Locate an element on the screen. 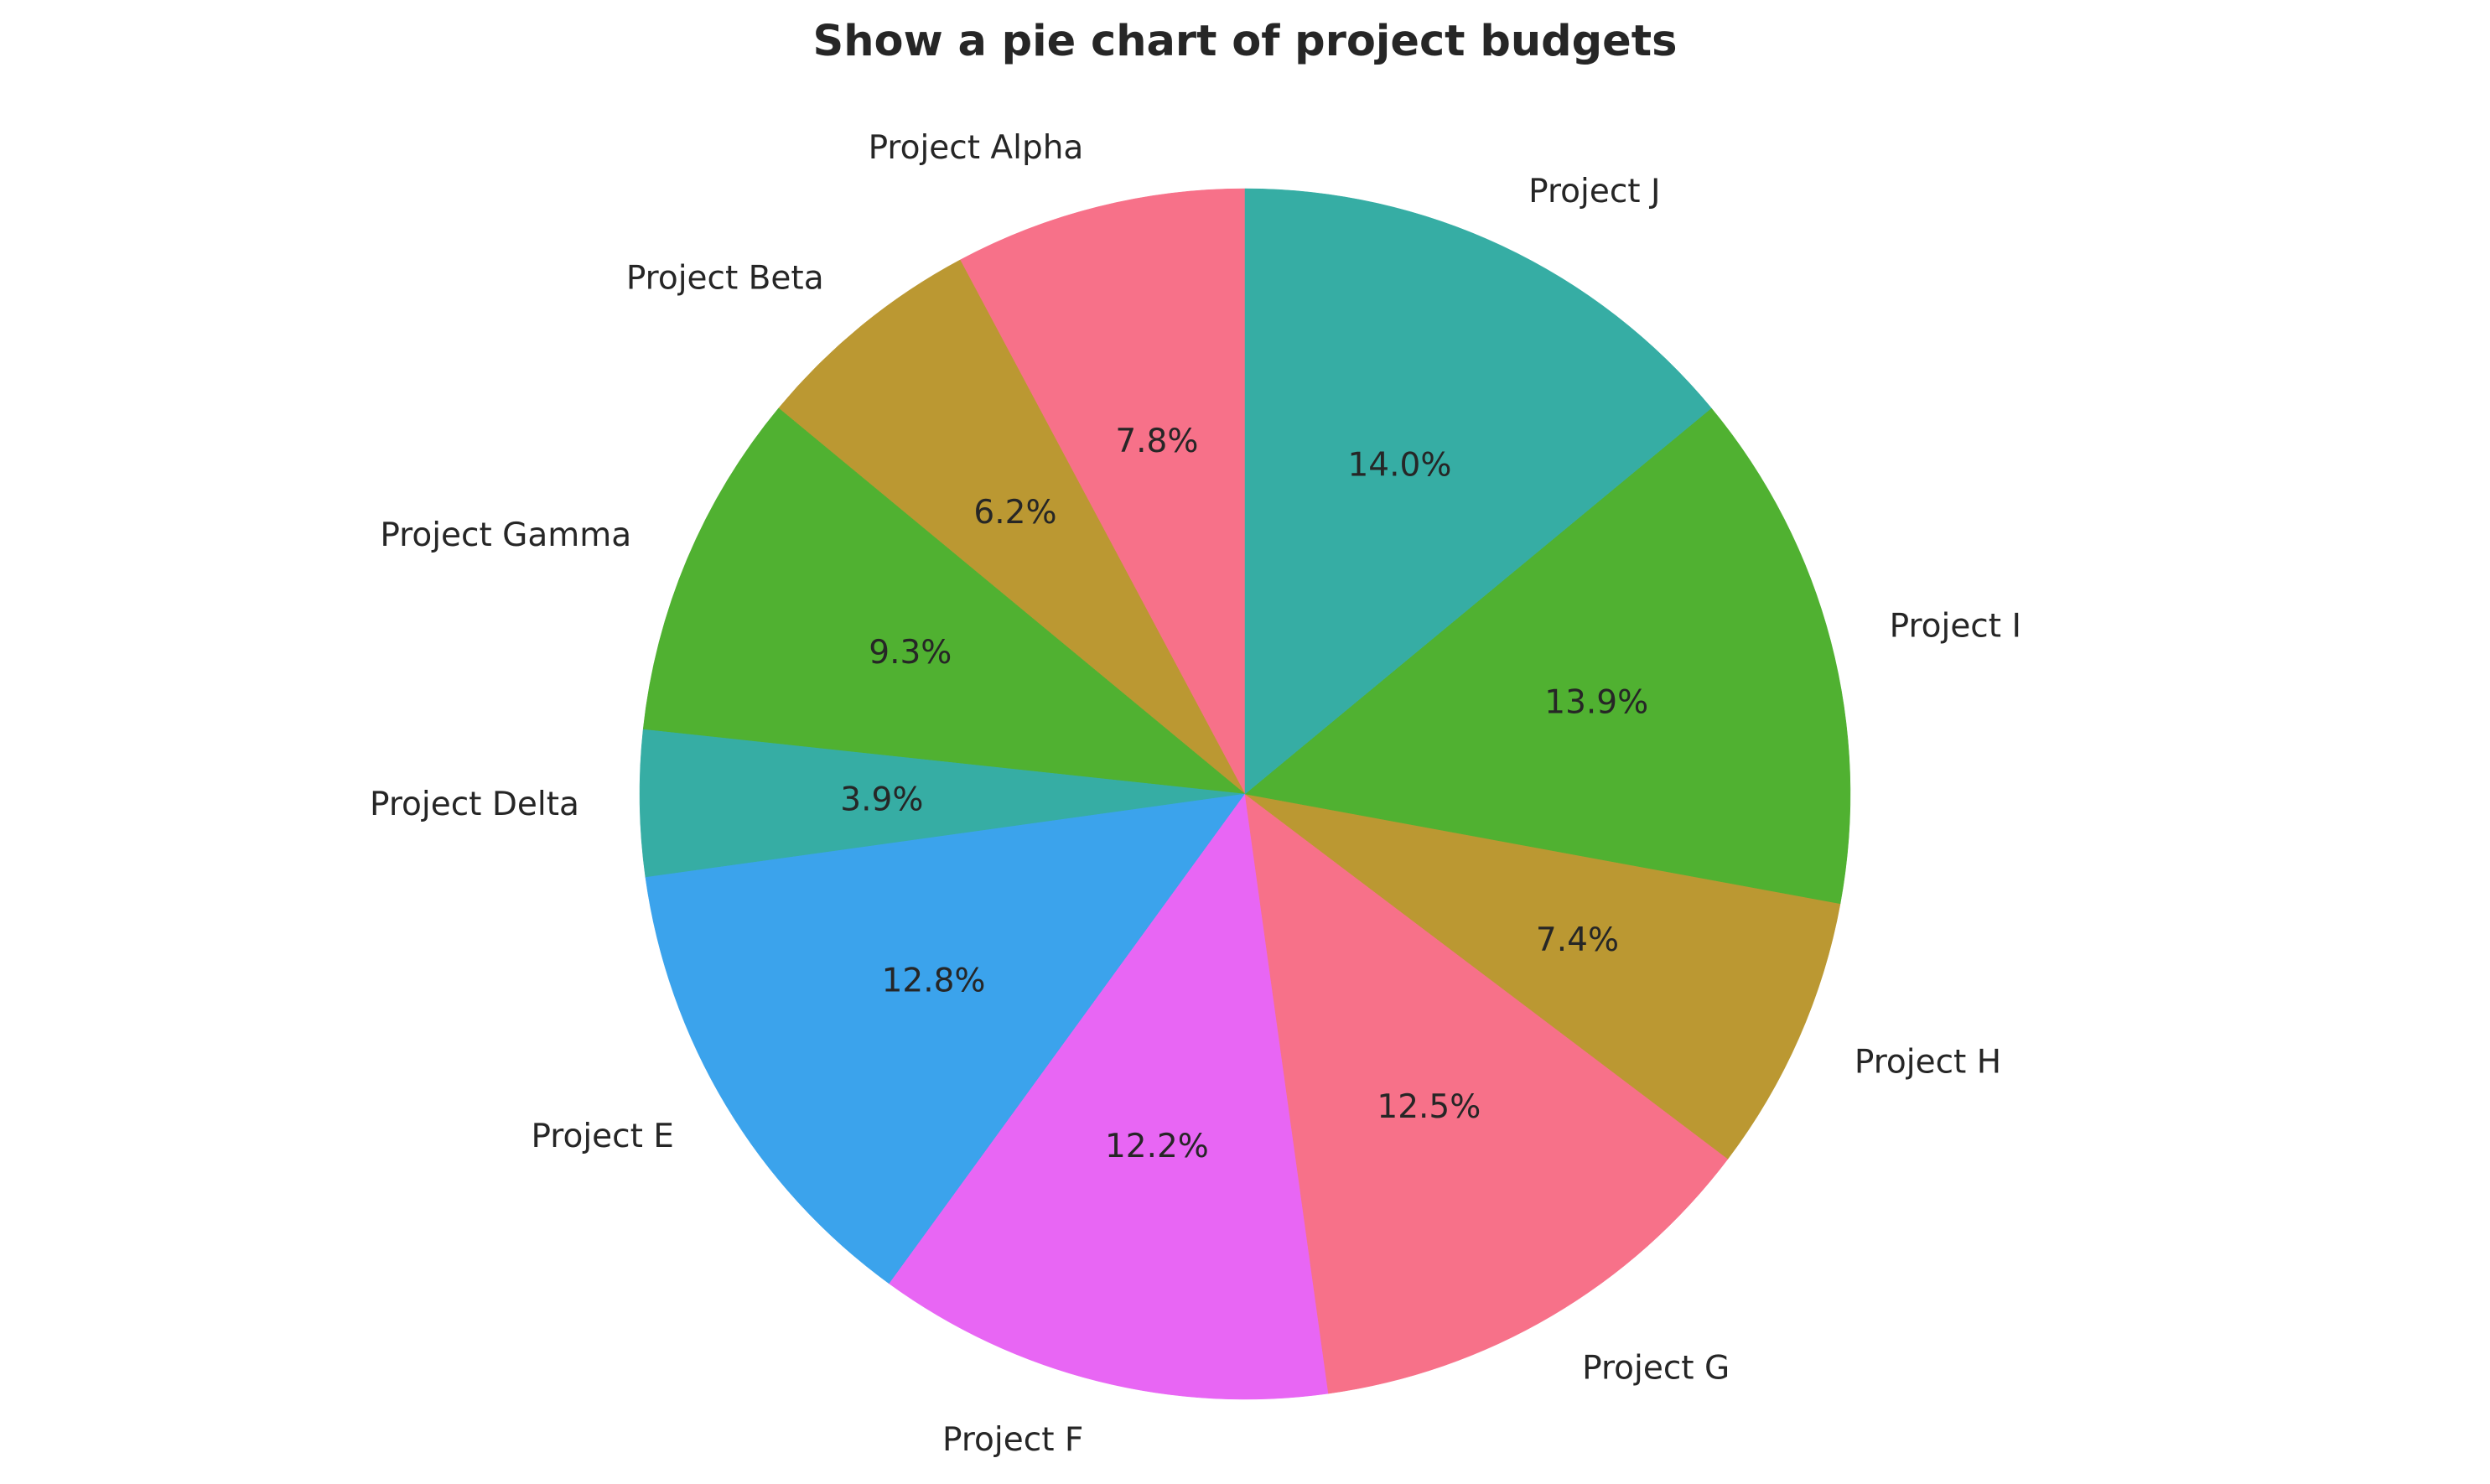 The height and width of the screenshot is (1484, 2490). pie-pct-label-project-h: 7.4% is located at coordinates (1577, 940).